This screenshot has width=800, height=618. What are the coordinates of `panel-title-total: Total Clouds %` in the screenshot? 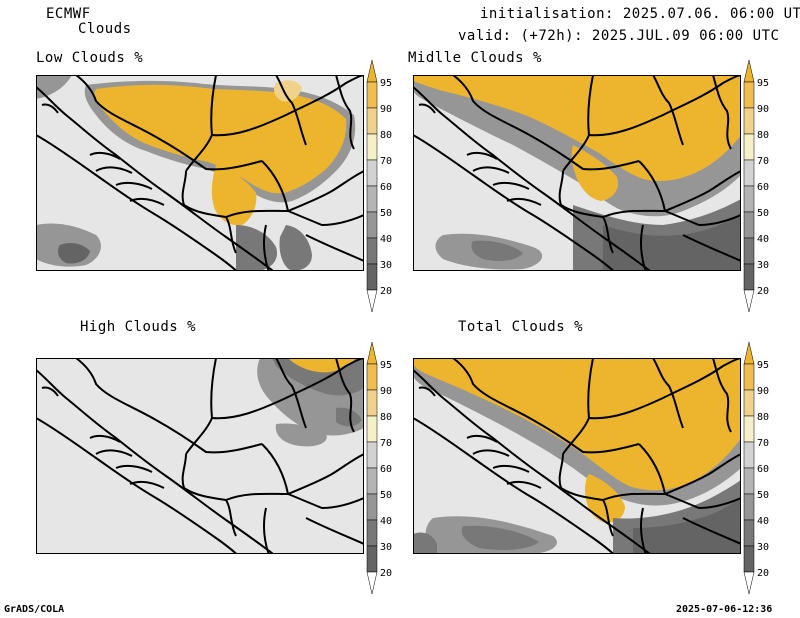 It's located at (521, 327).